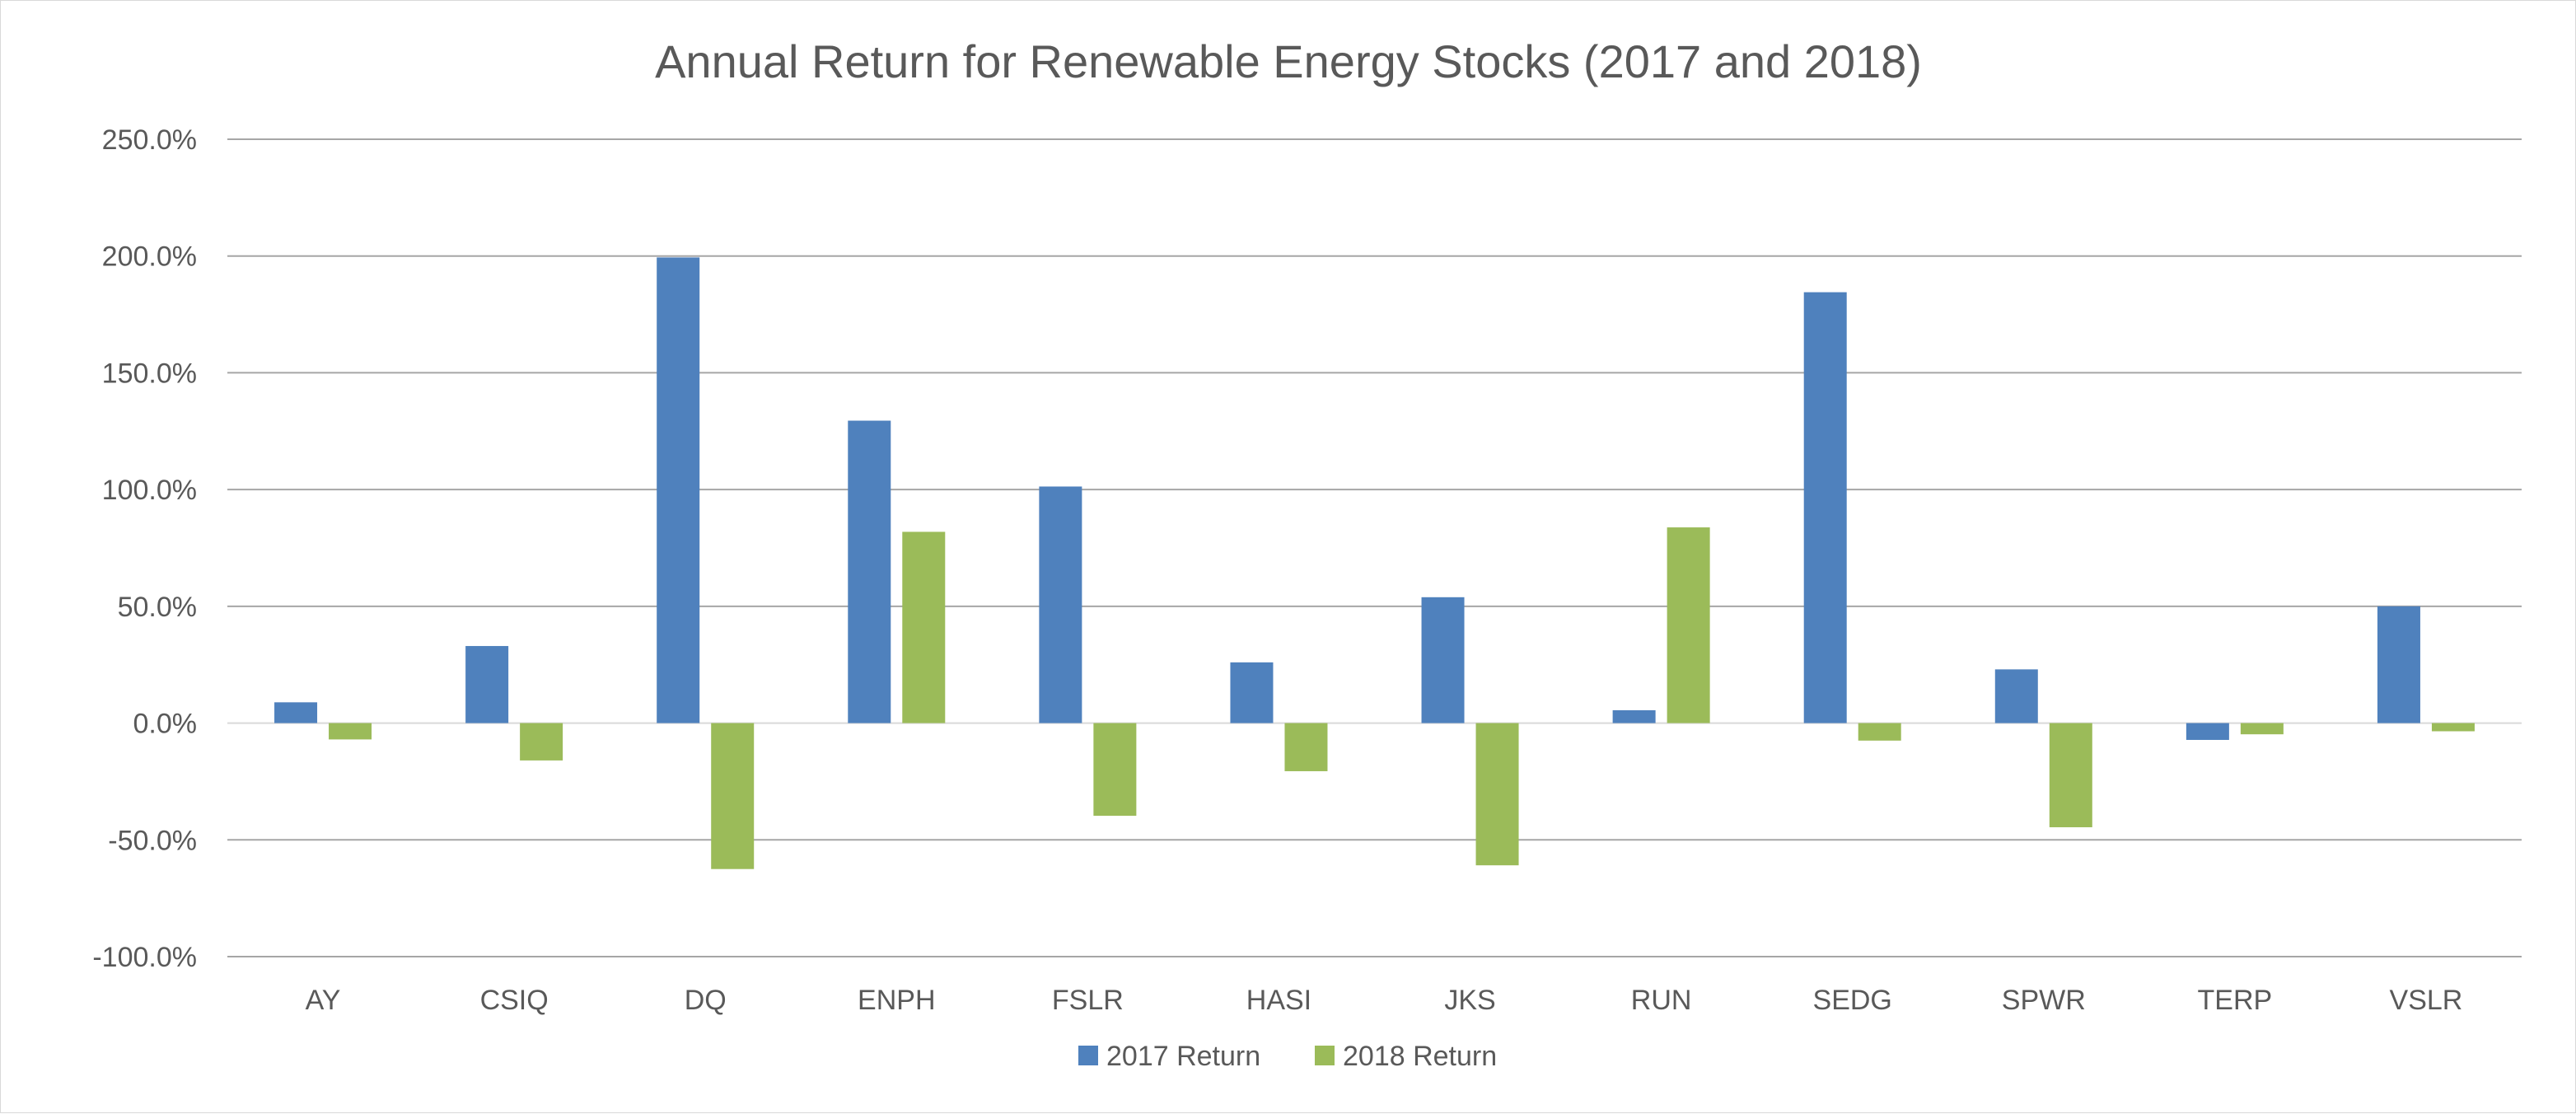  I want to click on x-tick-label: FSLR, so click(1088, 1000).